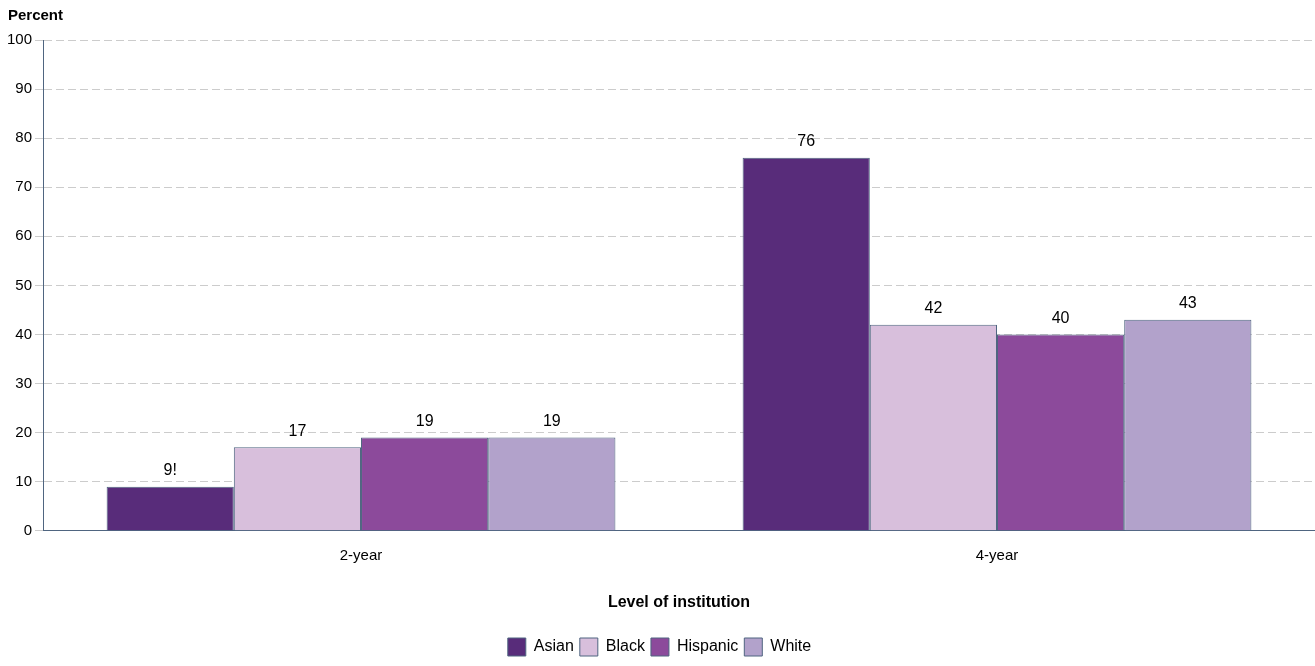 The width and height of the screenshot is (1315, 666). Describe the element at coordinates (28, 529) in the screenshot. I see `y-tick-label: 0` at that location.